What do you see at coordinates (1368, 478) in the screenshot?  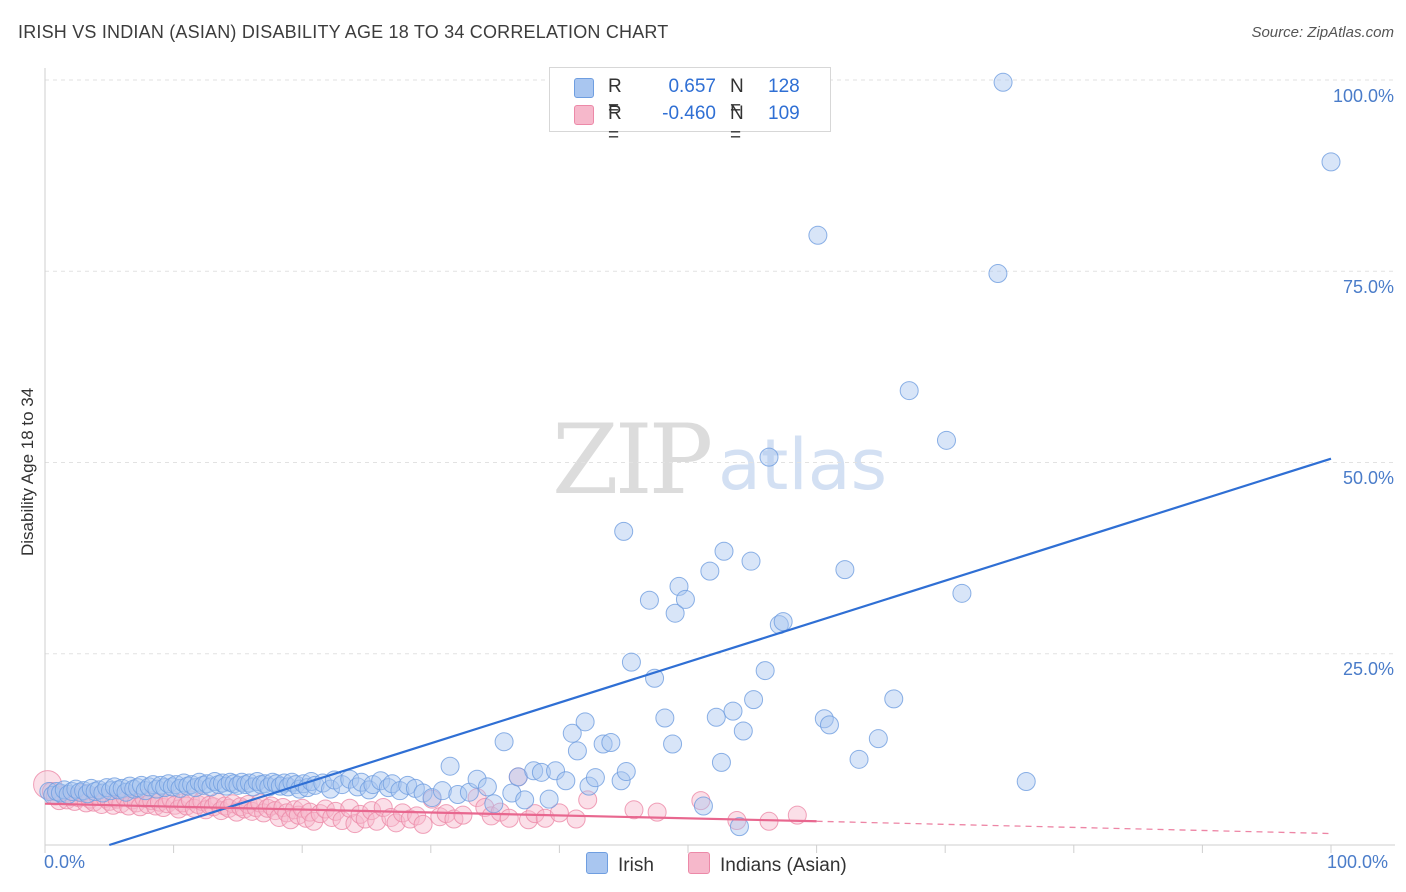 I see `y-tick-50: 50.0%` at bounding box center [1368, 478].